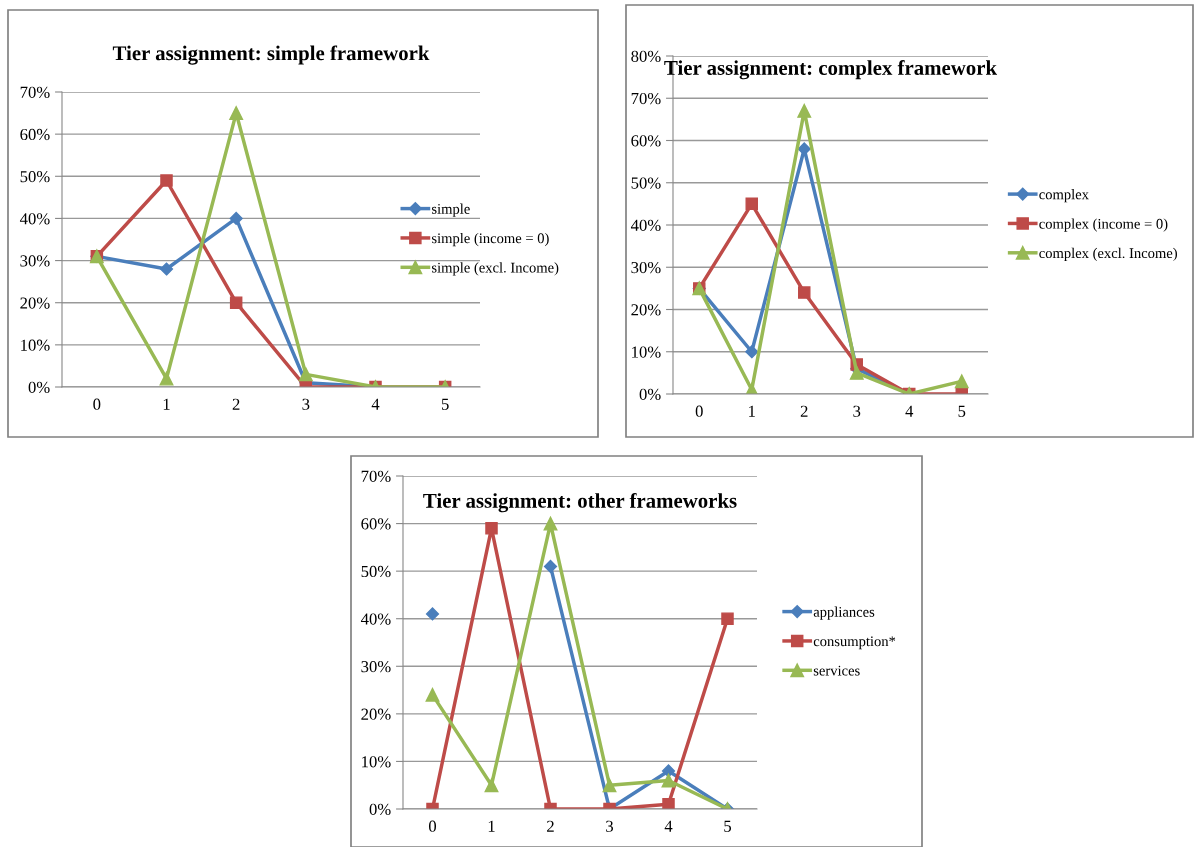  I want to click on legend-label: simple (excl. Income), so click(495, 269).